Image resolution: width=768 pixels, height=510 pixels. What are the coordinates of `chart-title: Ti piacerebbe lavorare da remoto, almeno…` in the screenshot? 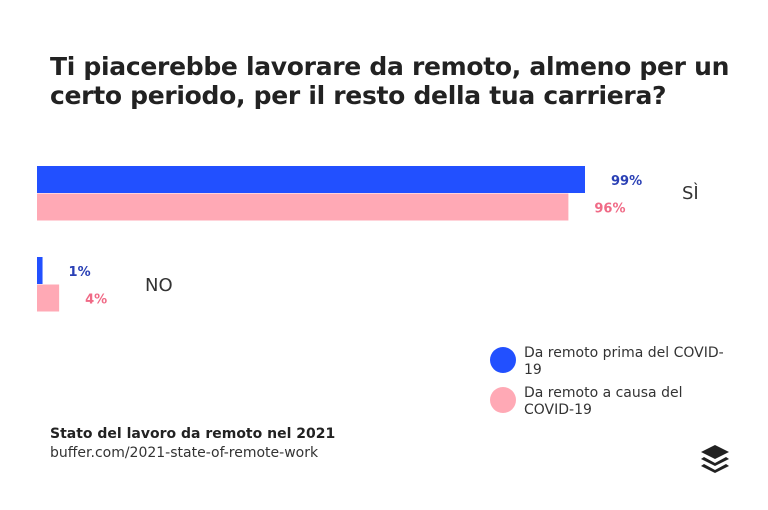 It's located at (390, 81).